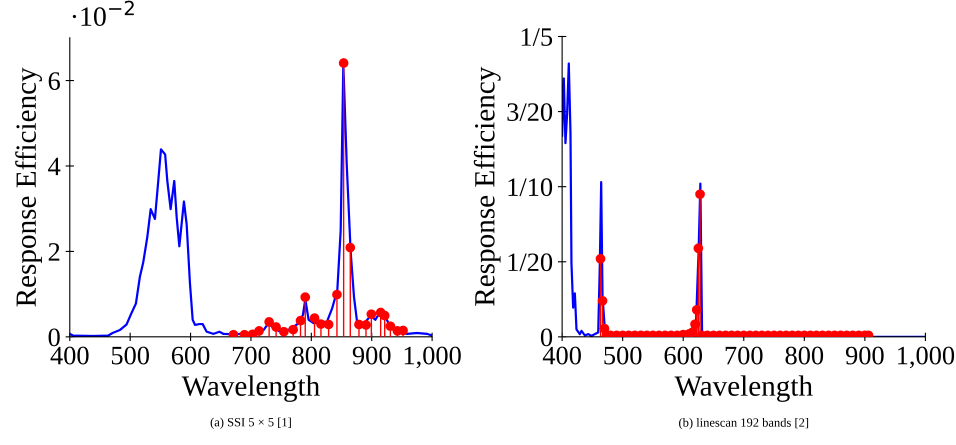 This screenshot has width=956, height=445. I want to click on y-tick-label: 1/20, so click(530, 262).